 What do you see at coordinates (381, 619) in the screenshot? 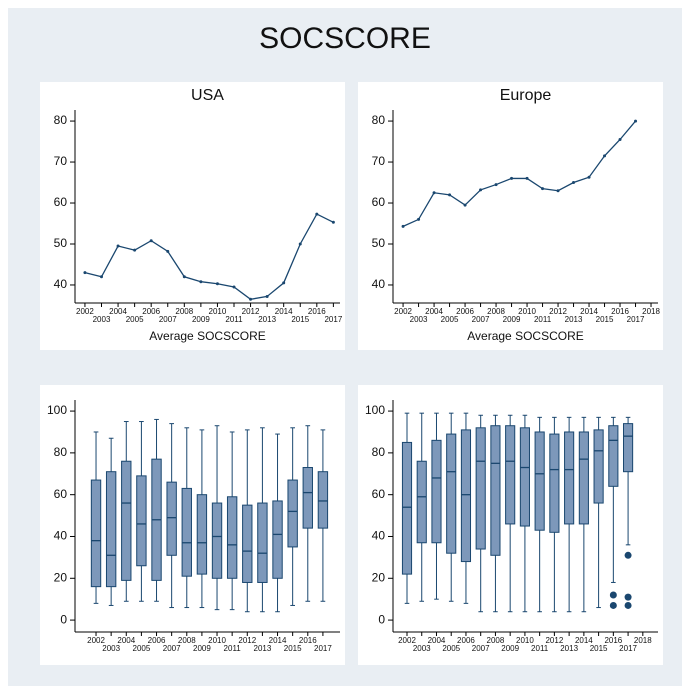
I see `y-tick-label: 0` at bounding box center [381, 619].